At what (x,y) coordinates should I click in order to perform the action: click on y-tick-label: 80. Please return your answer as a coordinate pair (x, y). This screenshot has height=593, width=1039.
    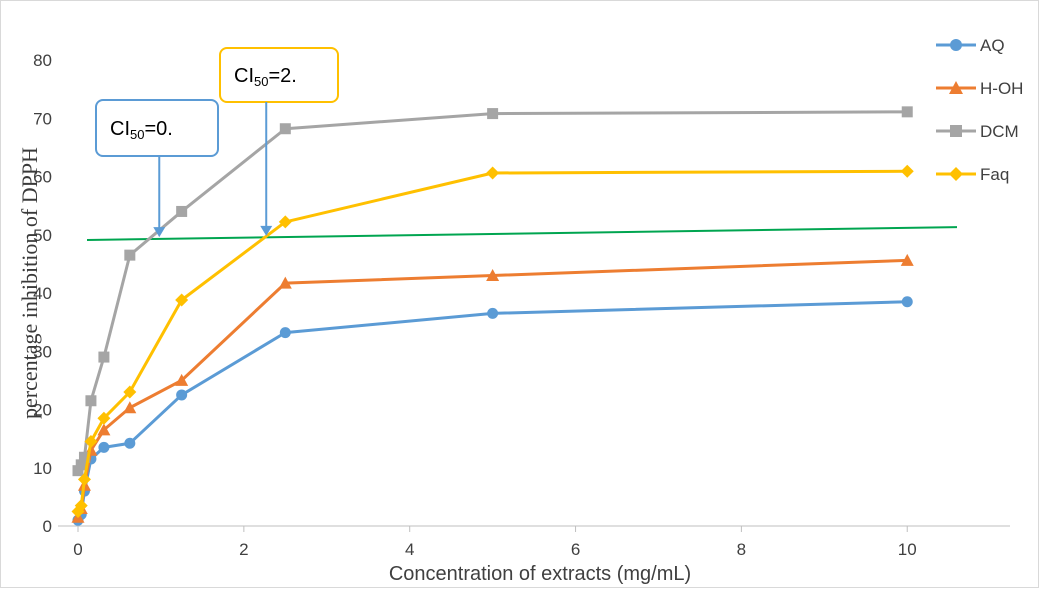
    Looking at the image, I should click on (42, 60).